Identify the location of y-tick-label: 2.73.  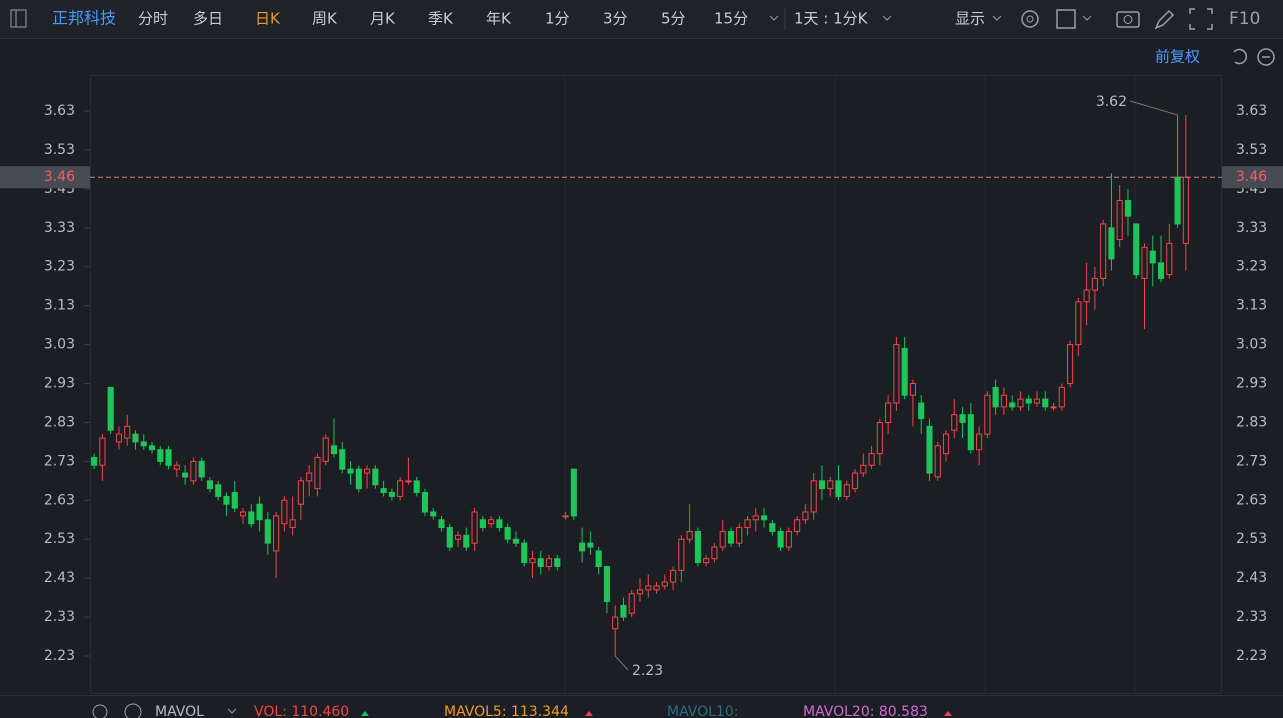
(59, 461).